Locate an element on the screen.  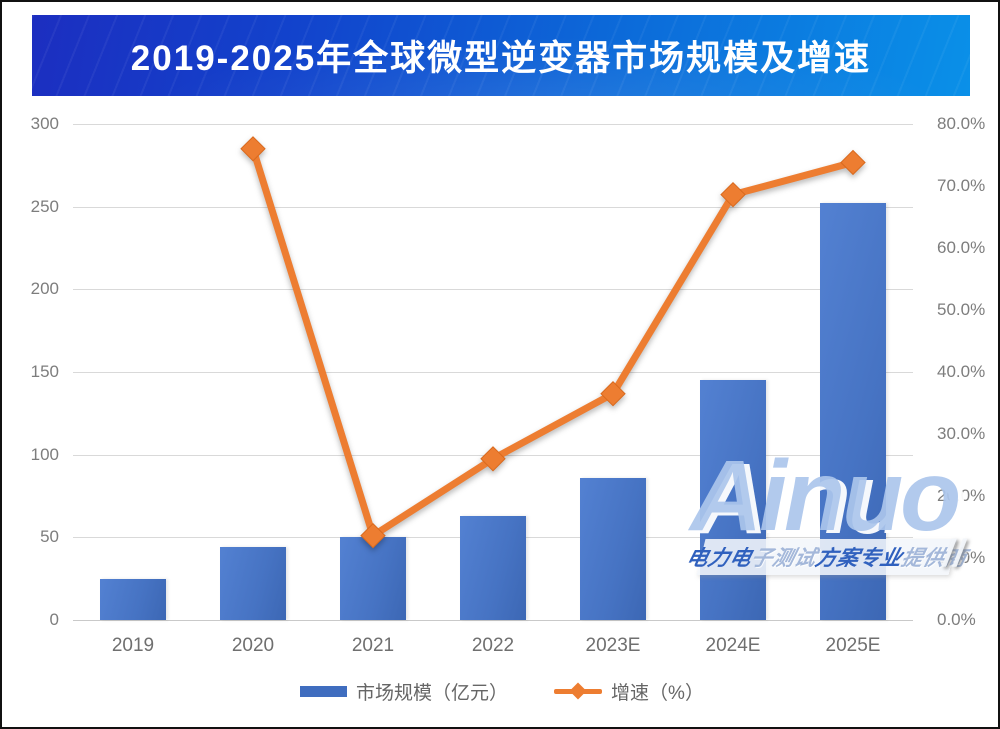
y-axis-right-tick-10: 10.0% is located at coordinates (961, 557).